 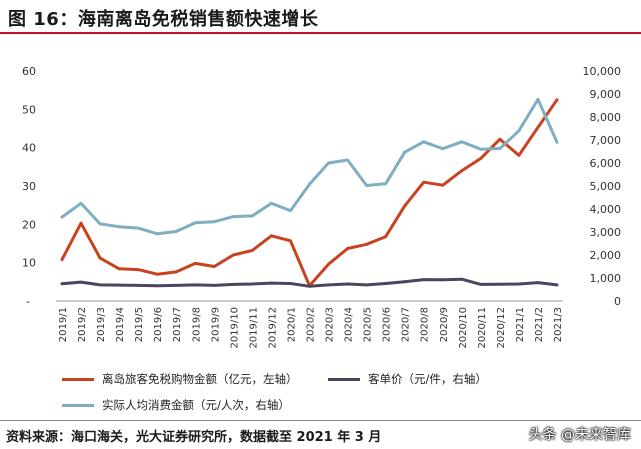 I want to click on x-tick-label: 2020/12, so click(x=501, y=328).